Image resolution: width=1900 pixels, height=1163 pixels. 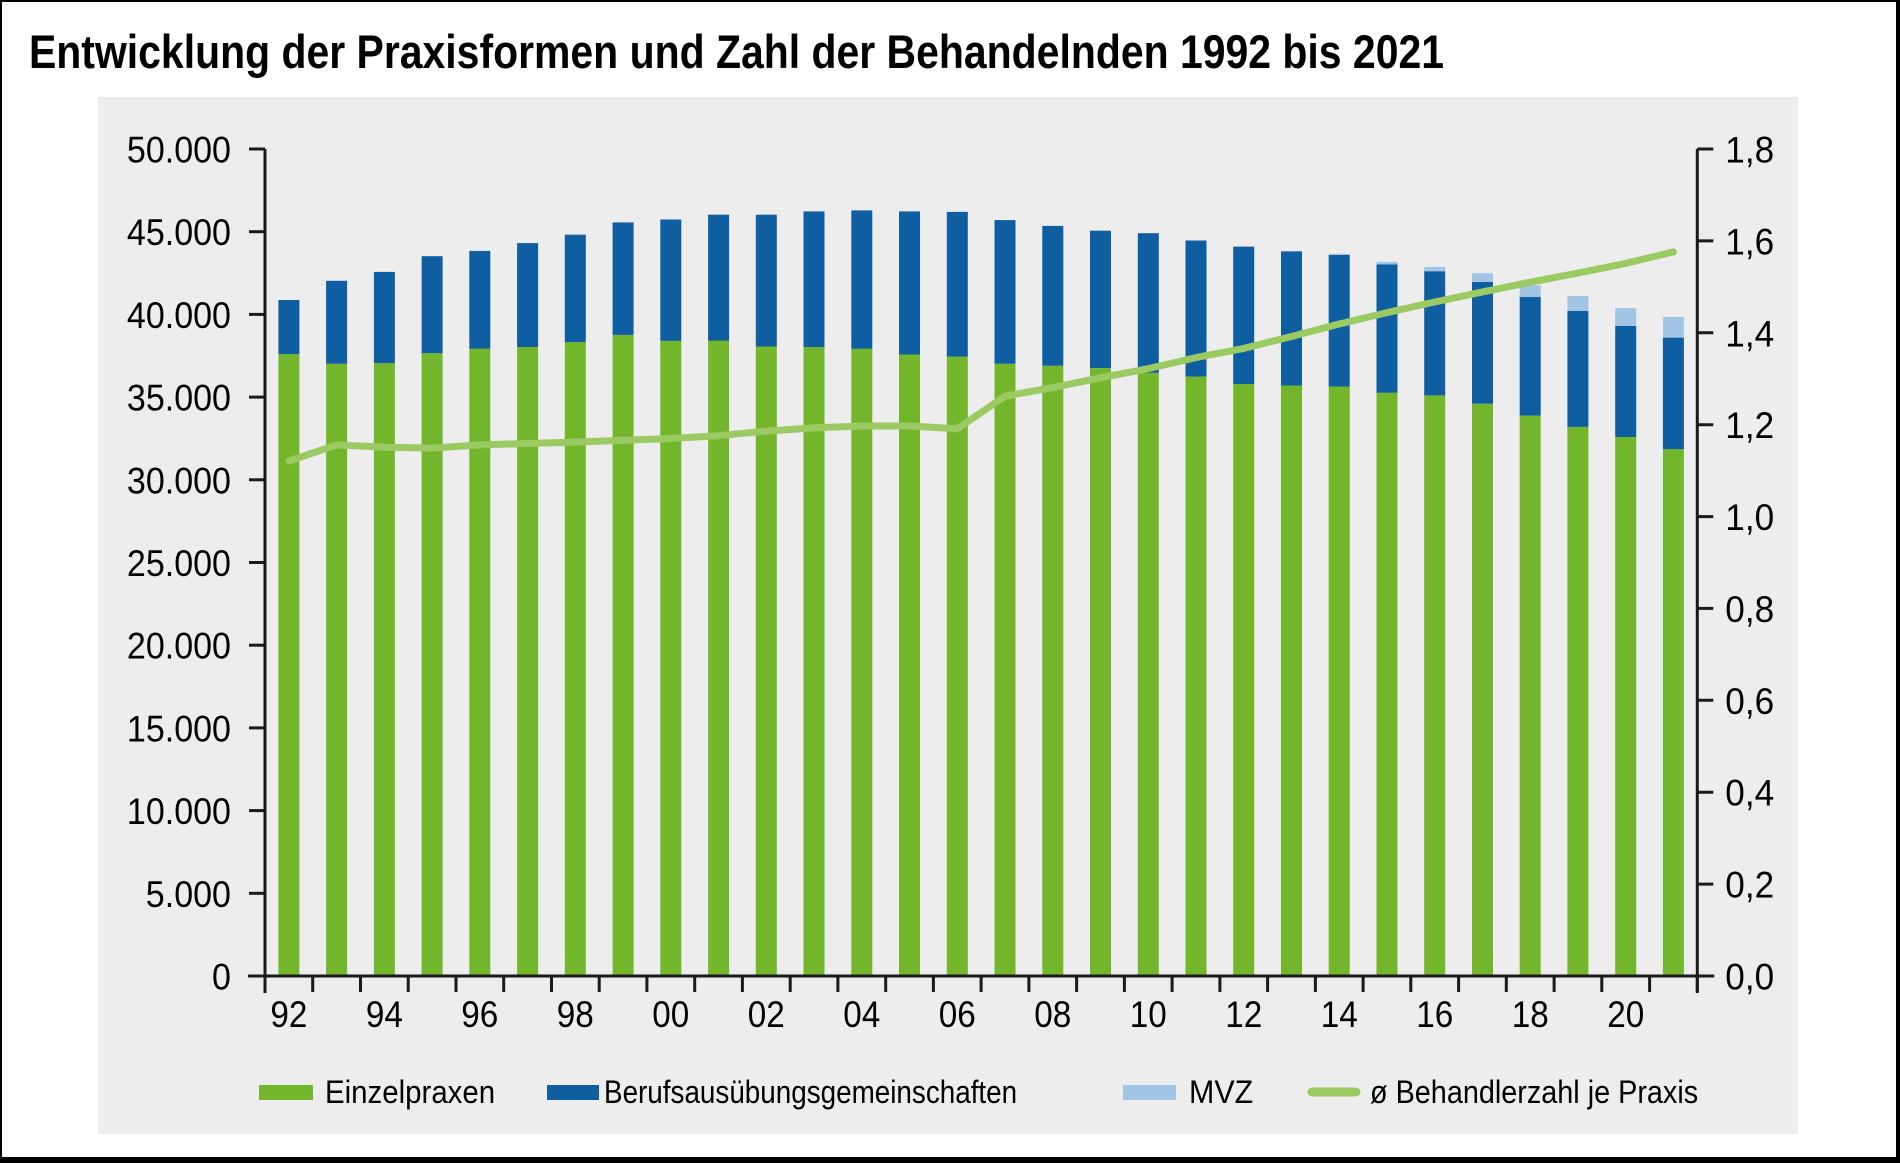 What do you see at coordinates (1749, 793) in the screenshot?
I see `svg-text: 0,4` at bounding box center [1749, 793].